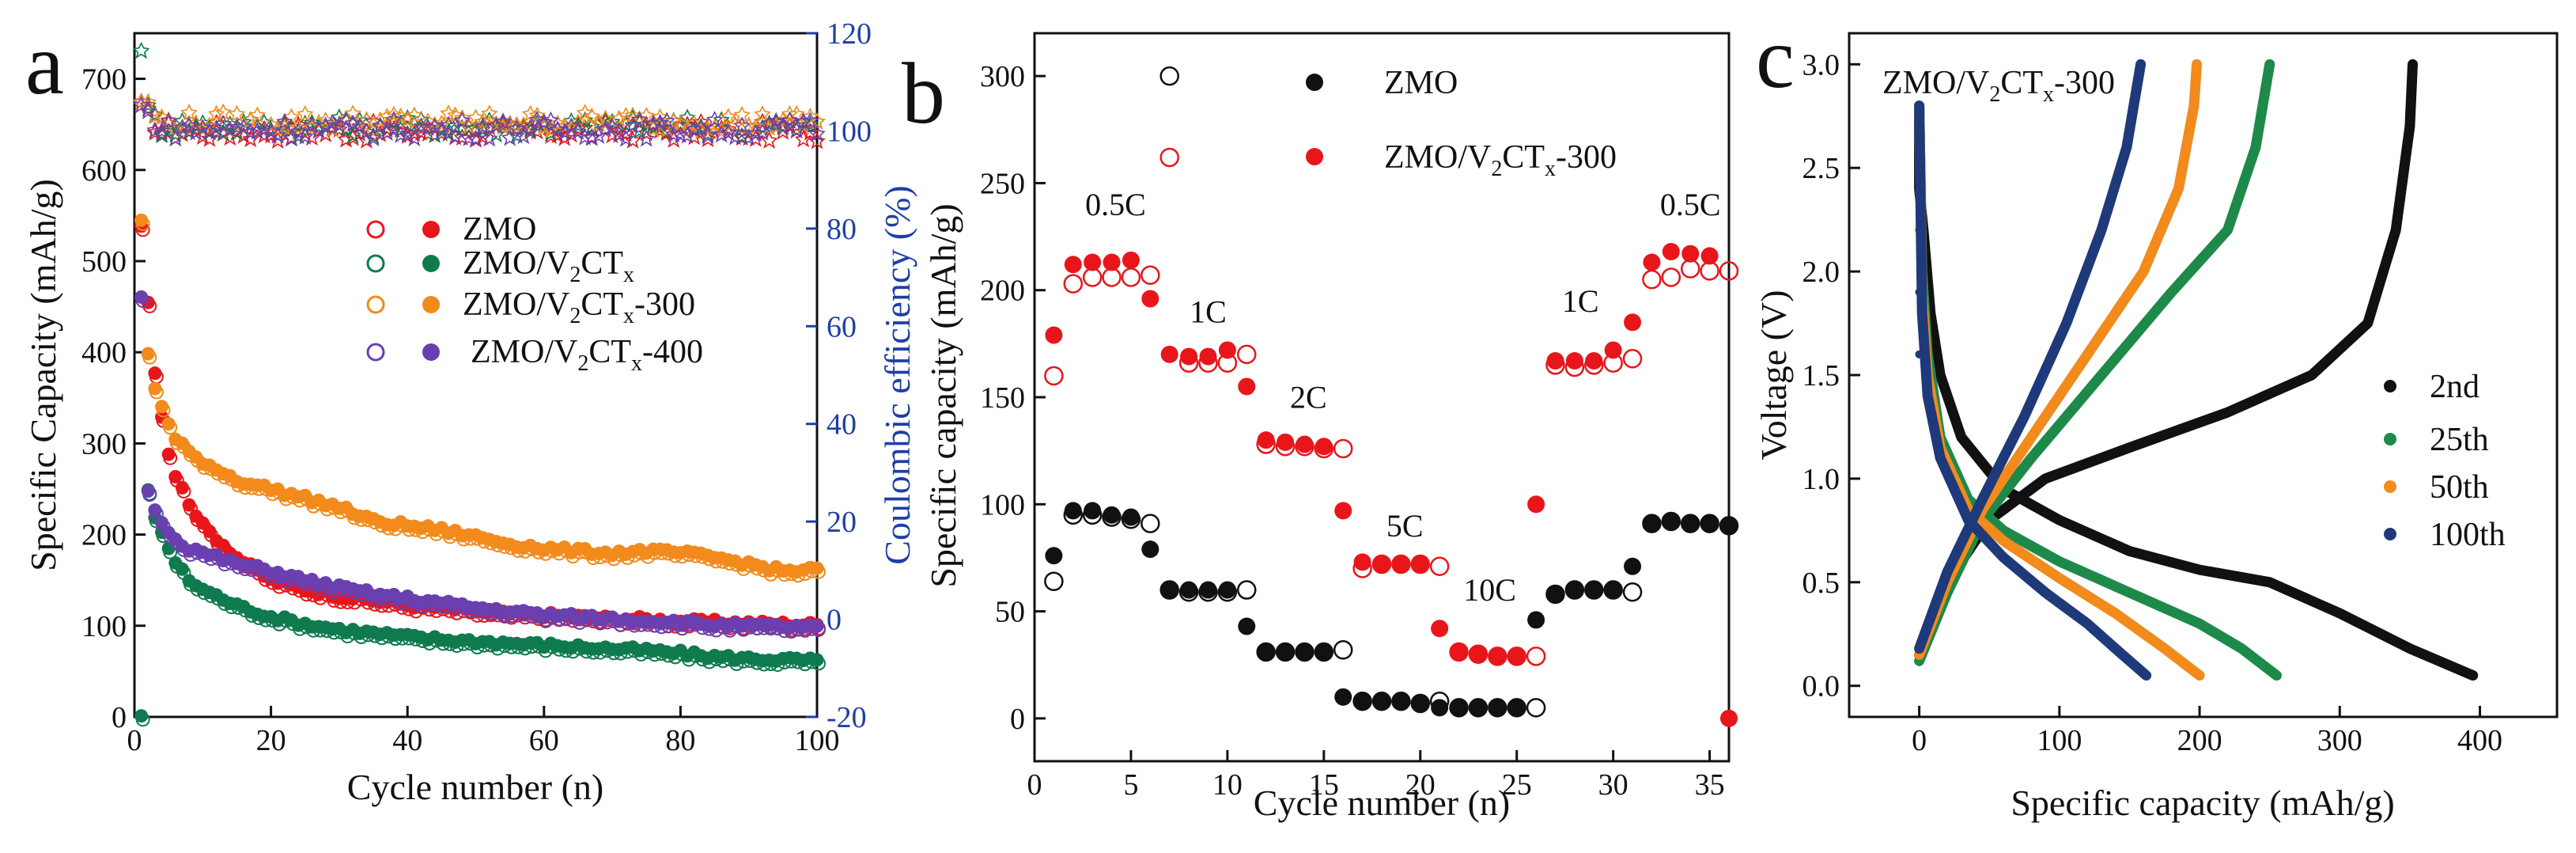  What do you see at coordinates (1314, 156) in the screenshot?
I see `legend-b-v300-marker` at bounding box center [1314, 156].